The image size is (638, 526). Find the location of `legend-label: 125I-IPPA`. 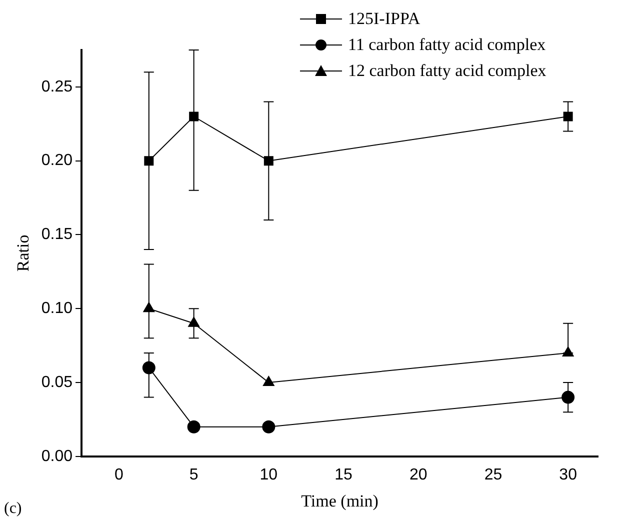

legend-label: 125I-IPPA is located at coordinates (384, 19).